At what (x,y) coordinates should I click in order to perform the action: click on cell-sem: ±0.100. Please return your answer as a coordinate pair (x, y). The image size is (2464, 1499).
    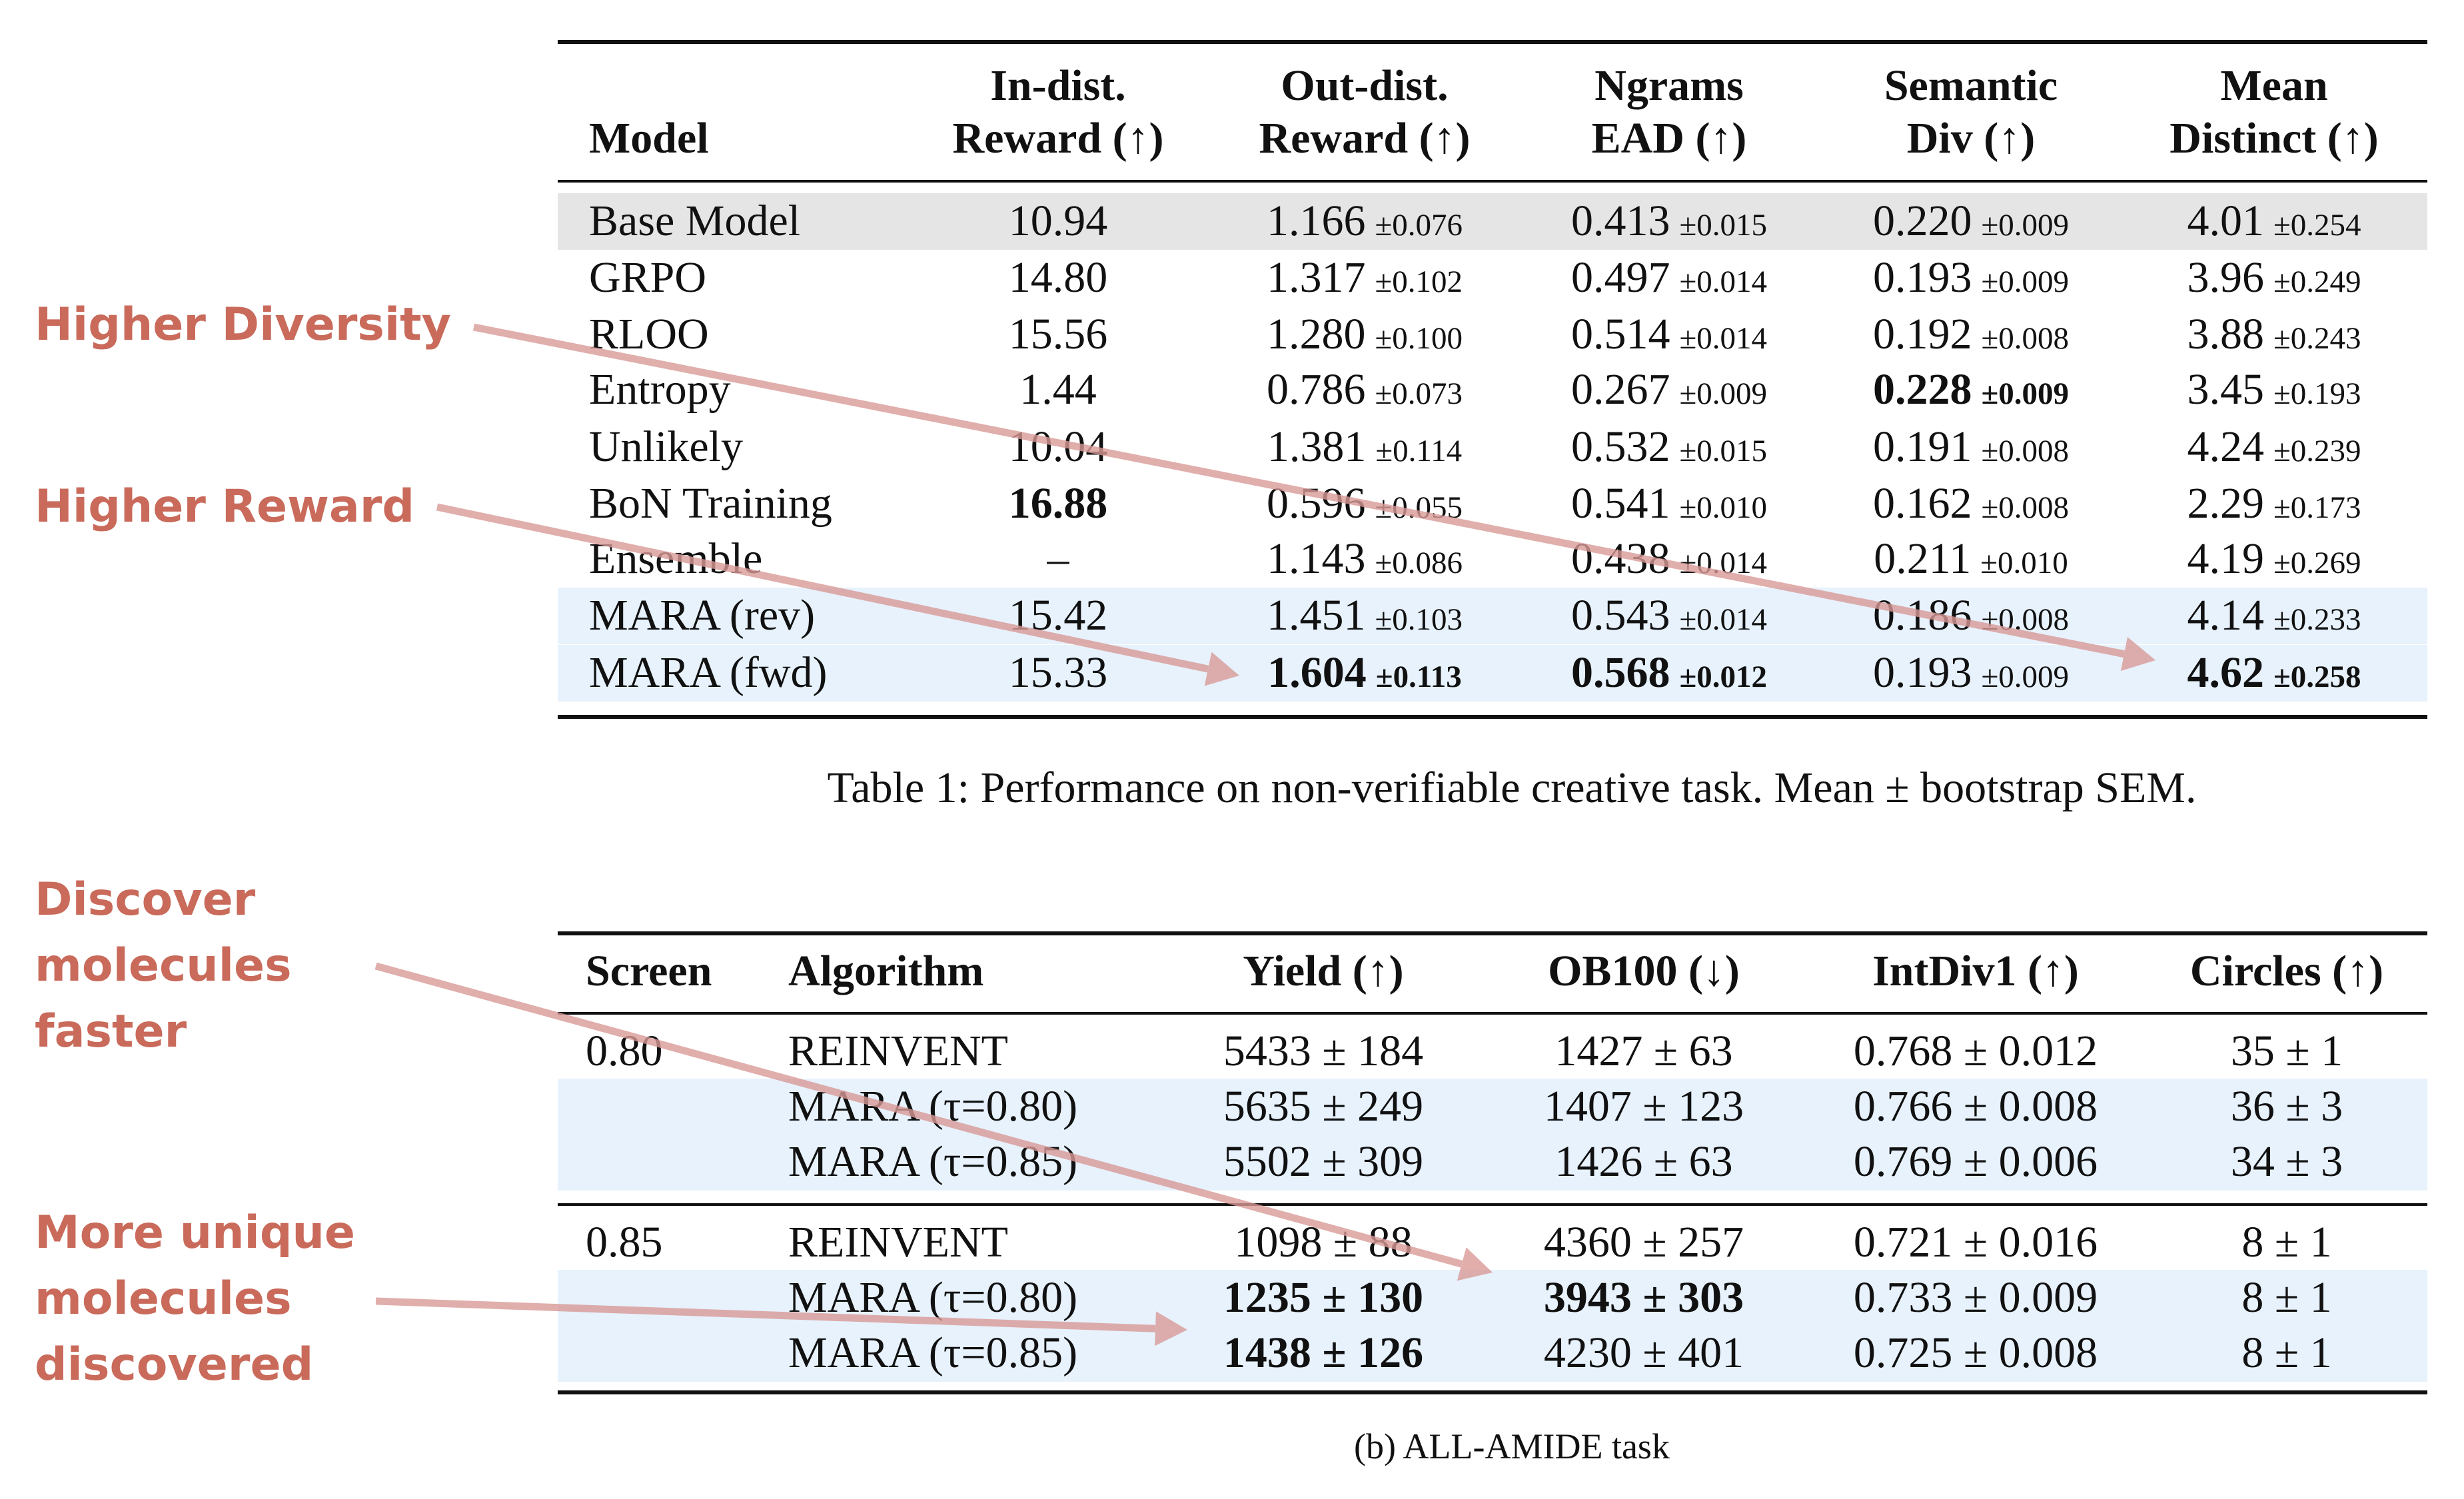
    Looking at the image, I should click on (1419, 338).